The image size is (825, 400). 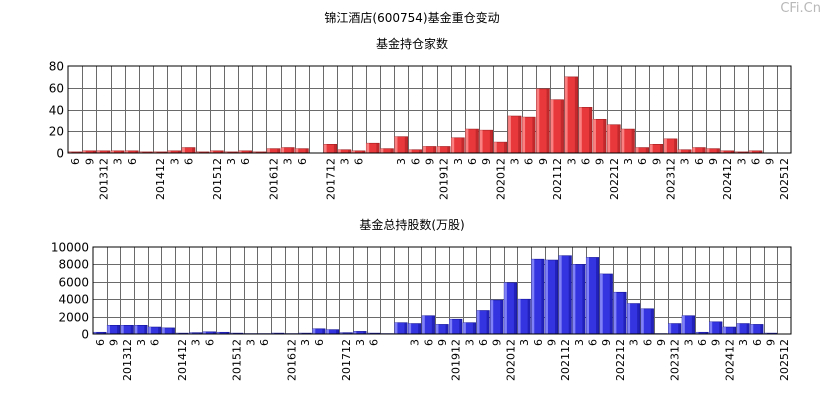 I want to click on holdings-chart-x-tick-label: 202112, so click(x=557, y=179).